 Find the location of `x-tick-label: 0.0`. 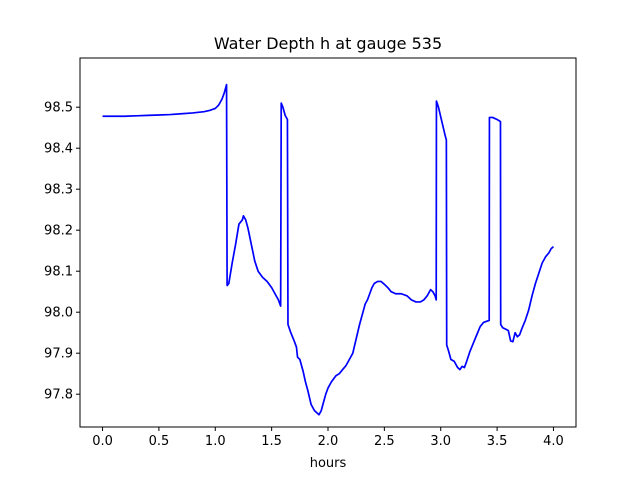

x-tick-label: 0.0 is located at coordinates (102, 441).